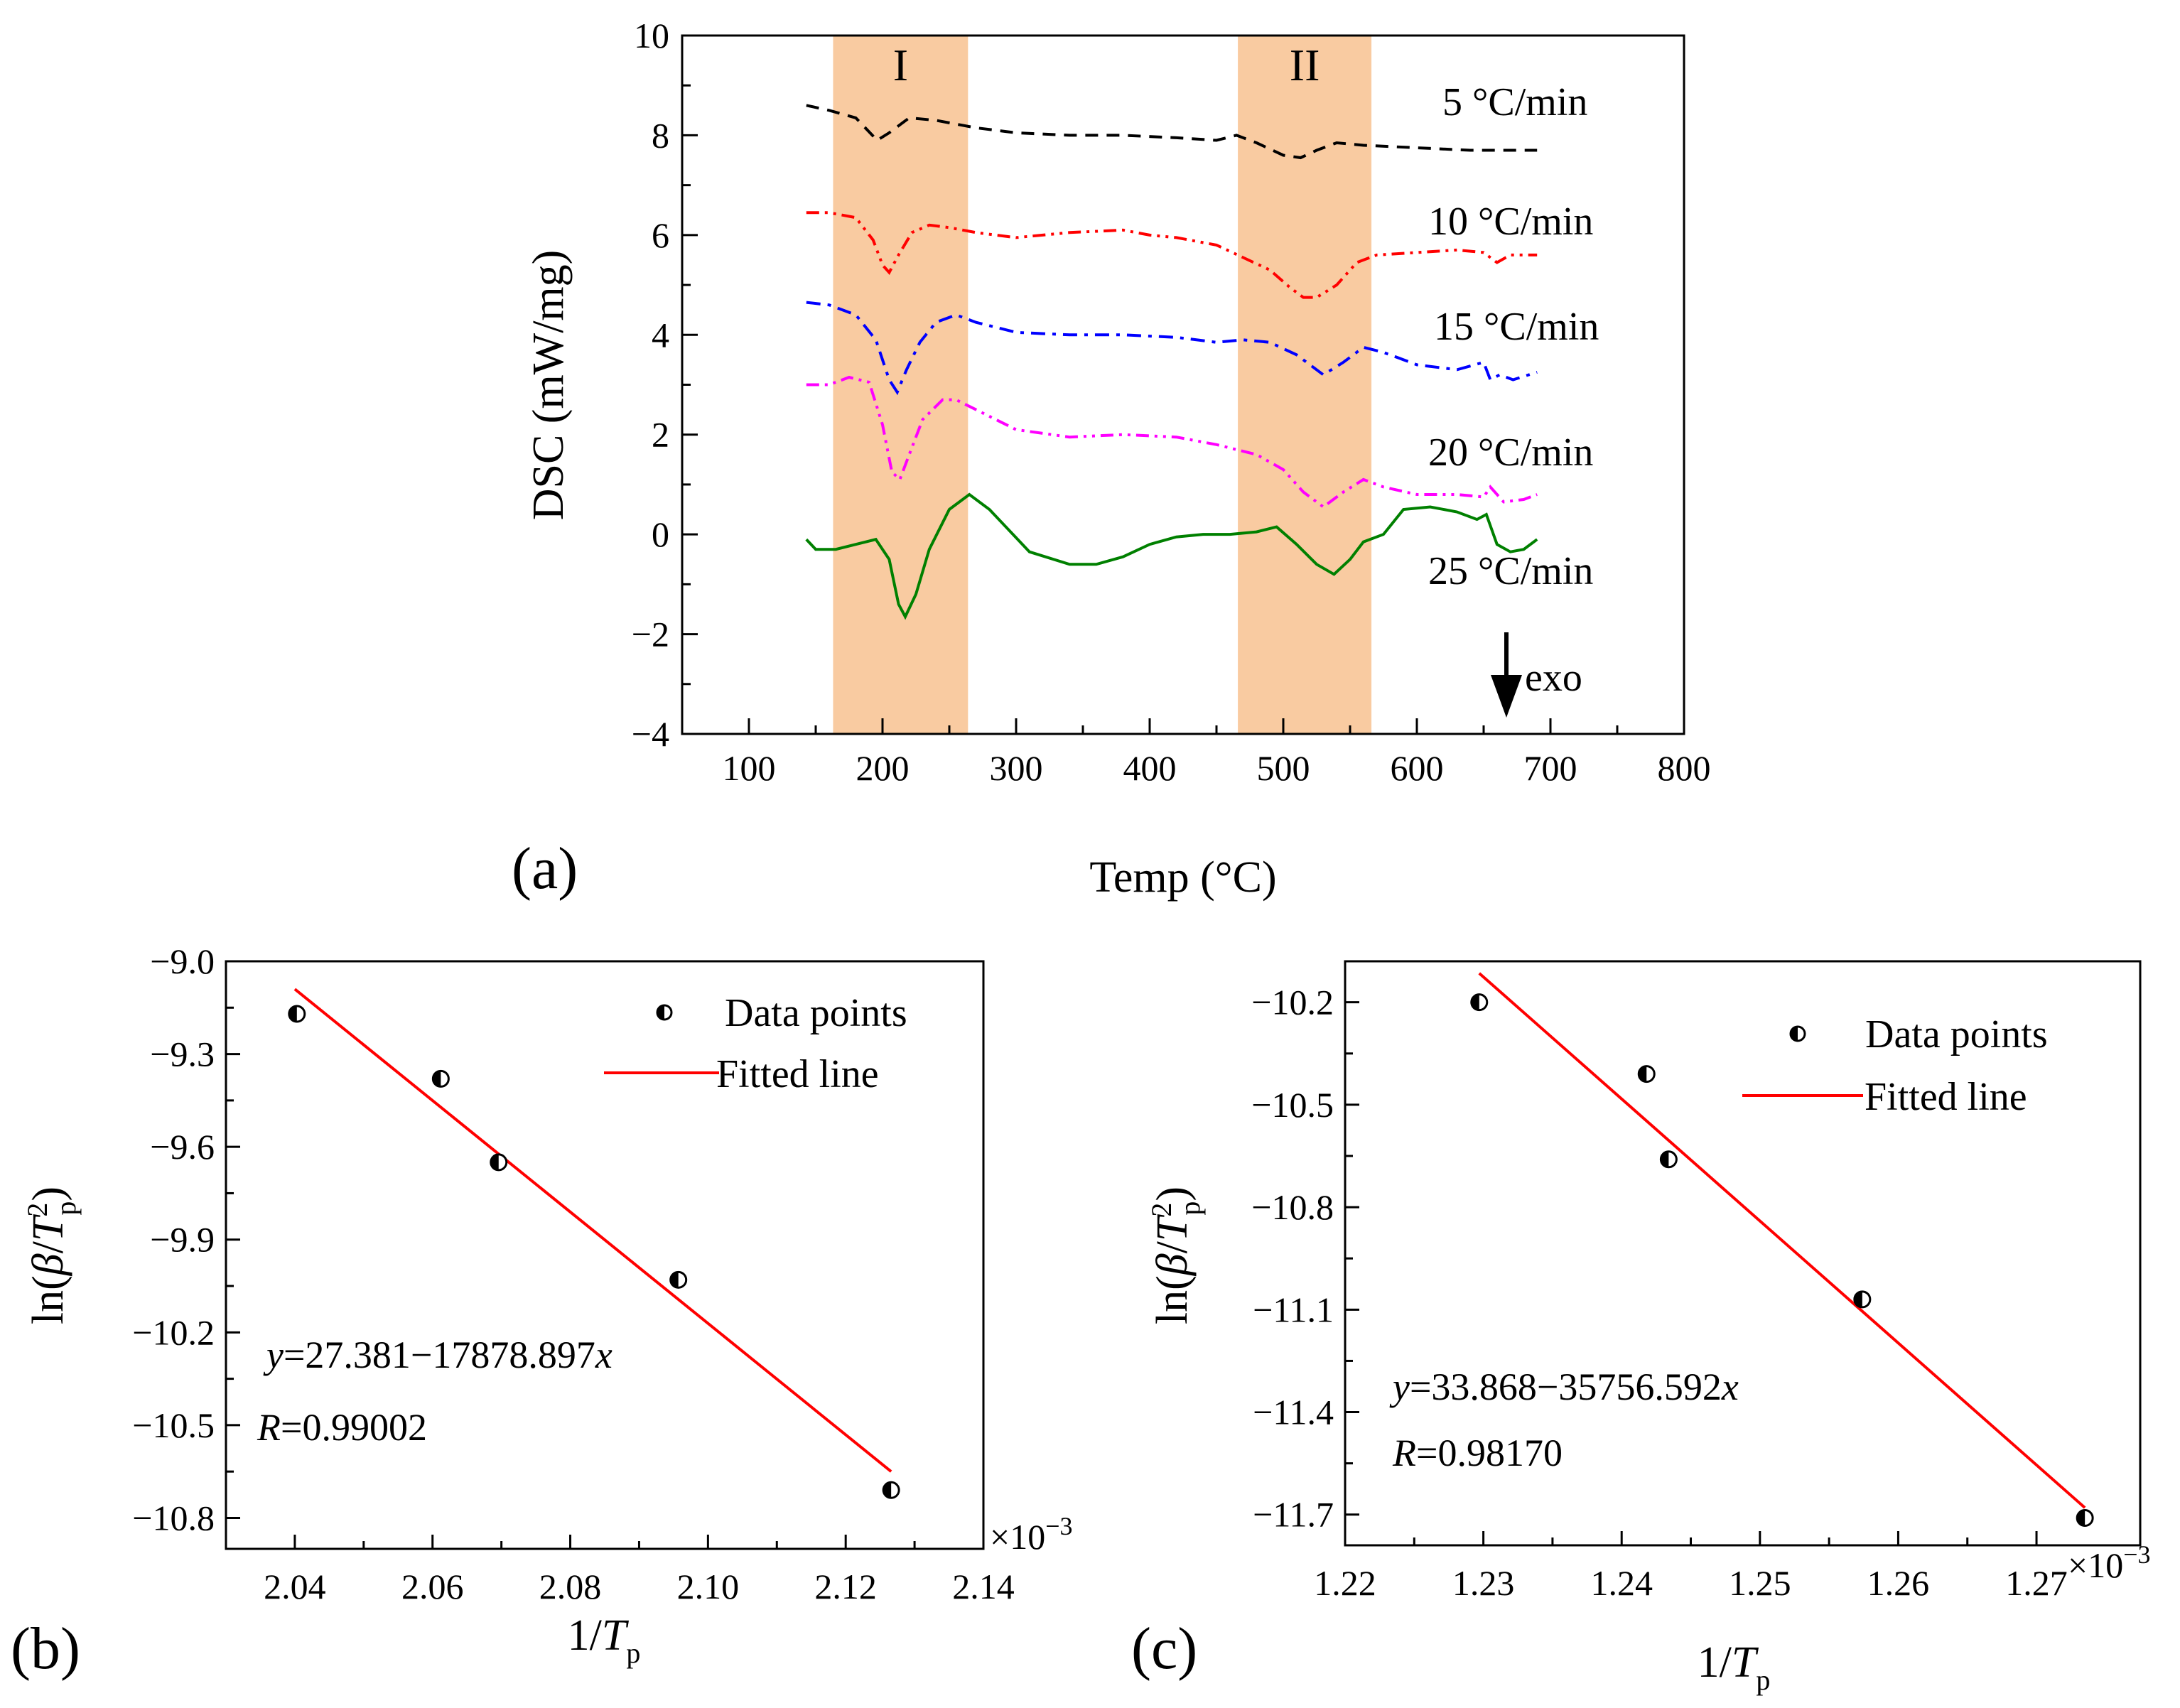 The image size is (2180, 1708). Describe the element at coordinates (1172, 348) in the screenshot. I see `dsc-curve-15-c-min` at that location.